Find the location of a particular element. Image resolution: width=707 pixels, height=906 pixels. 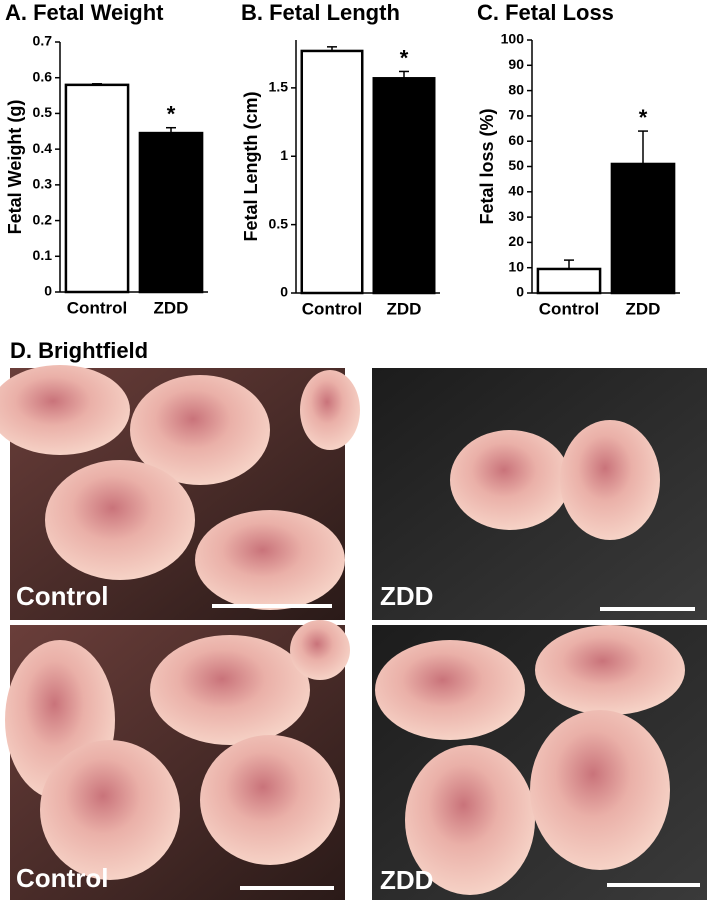

y-tick-label: 0.1 is located at coordinates (43, 255).